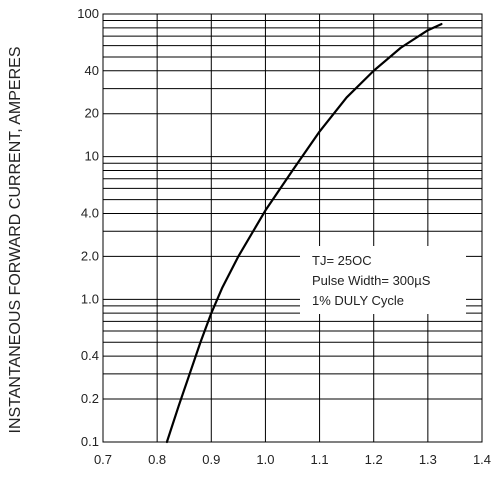 Image resolution: width=497 pixels, height=490 pixels. What do you see at coordinates (90, 398) in the screenshot?
I see `y-tick-label: 0.2` at bounding box center [90, 398].